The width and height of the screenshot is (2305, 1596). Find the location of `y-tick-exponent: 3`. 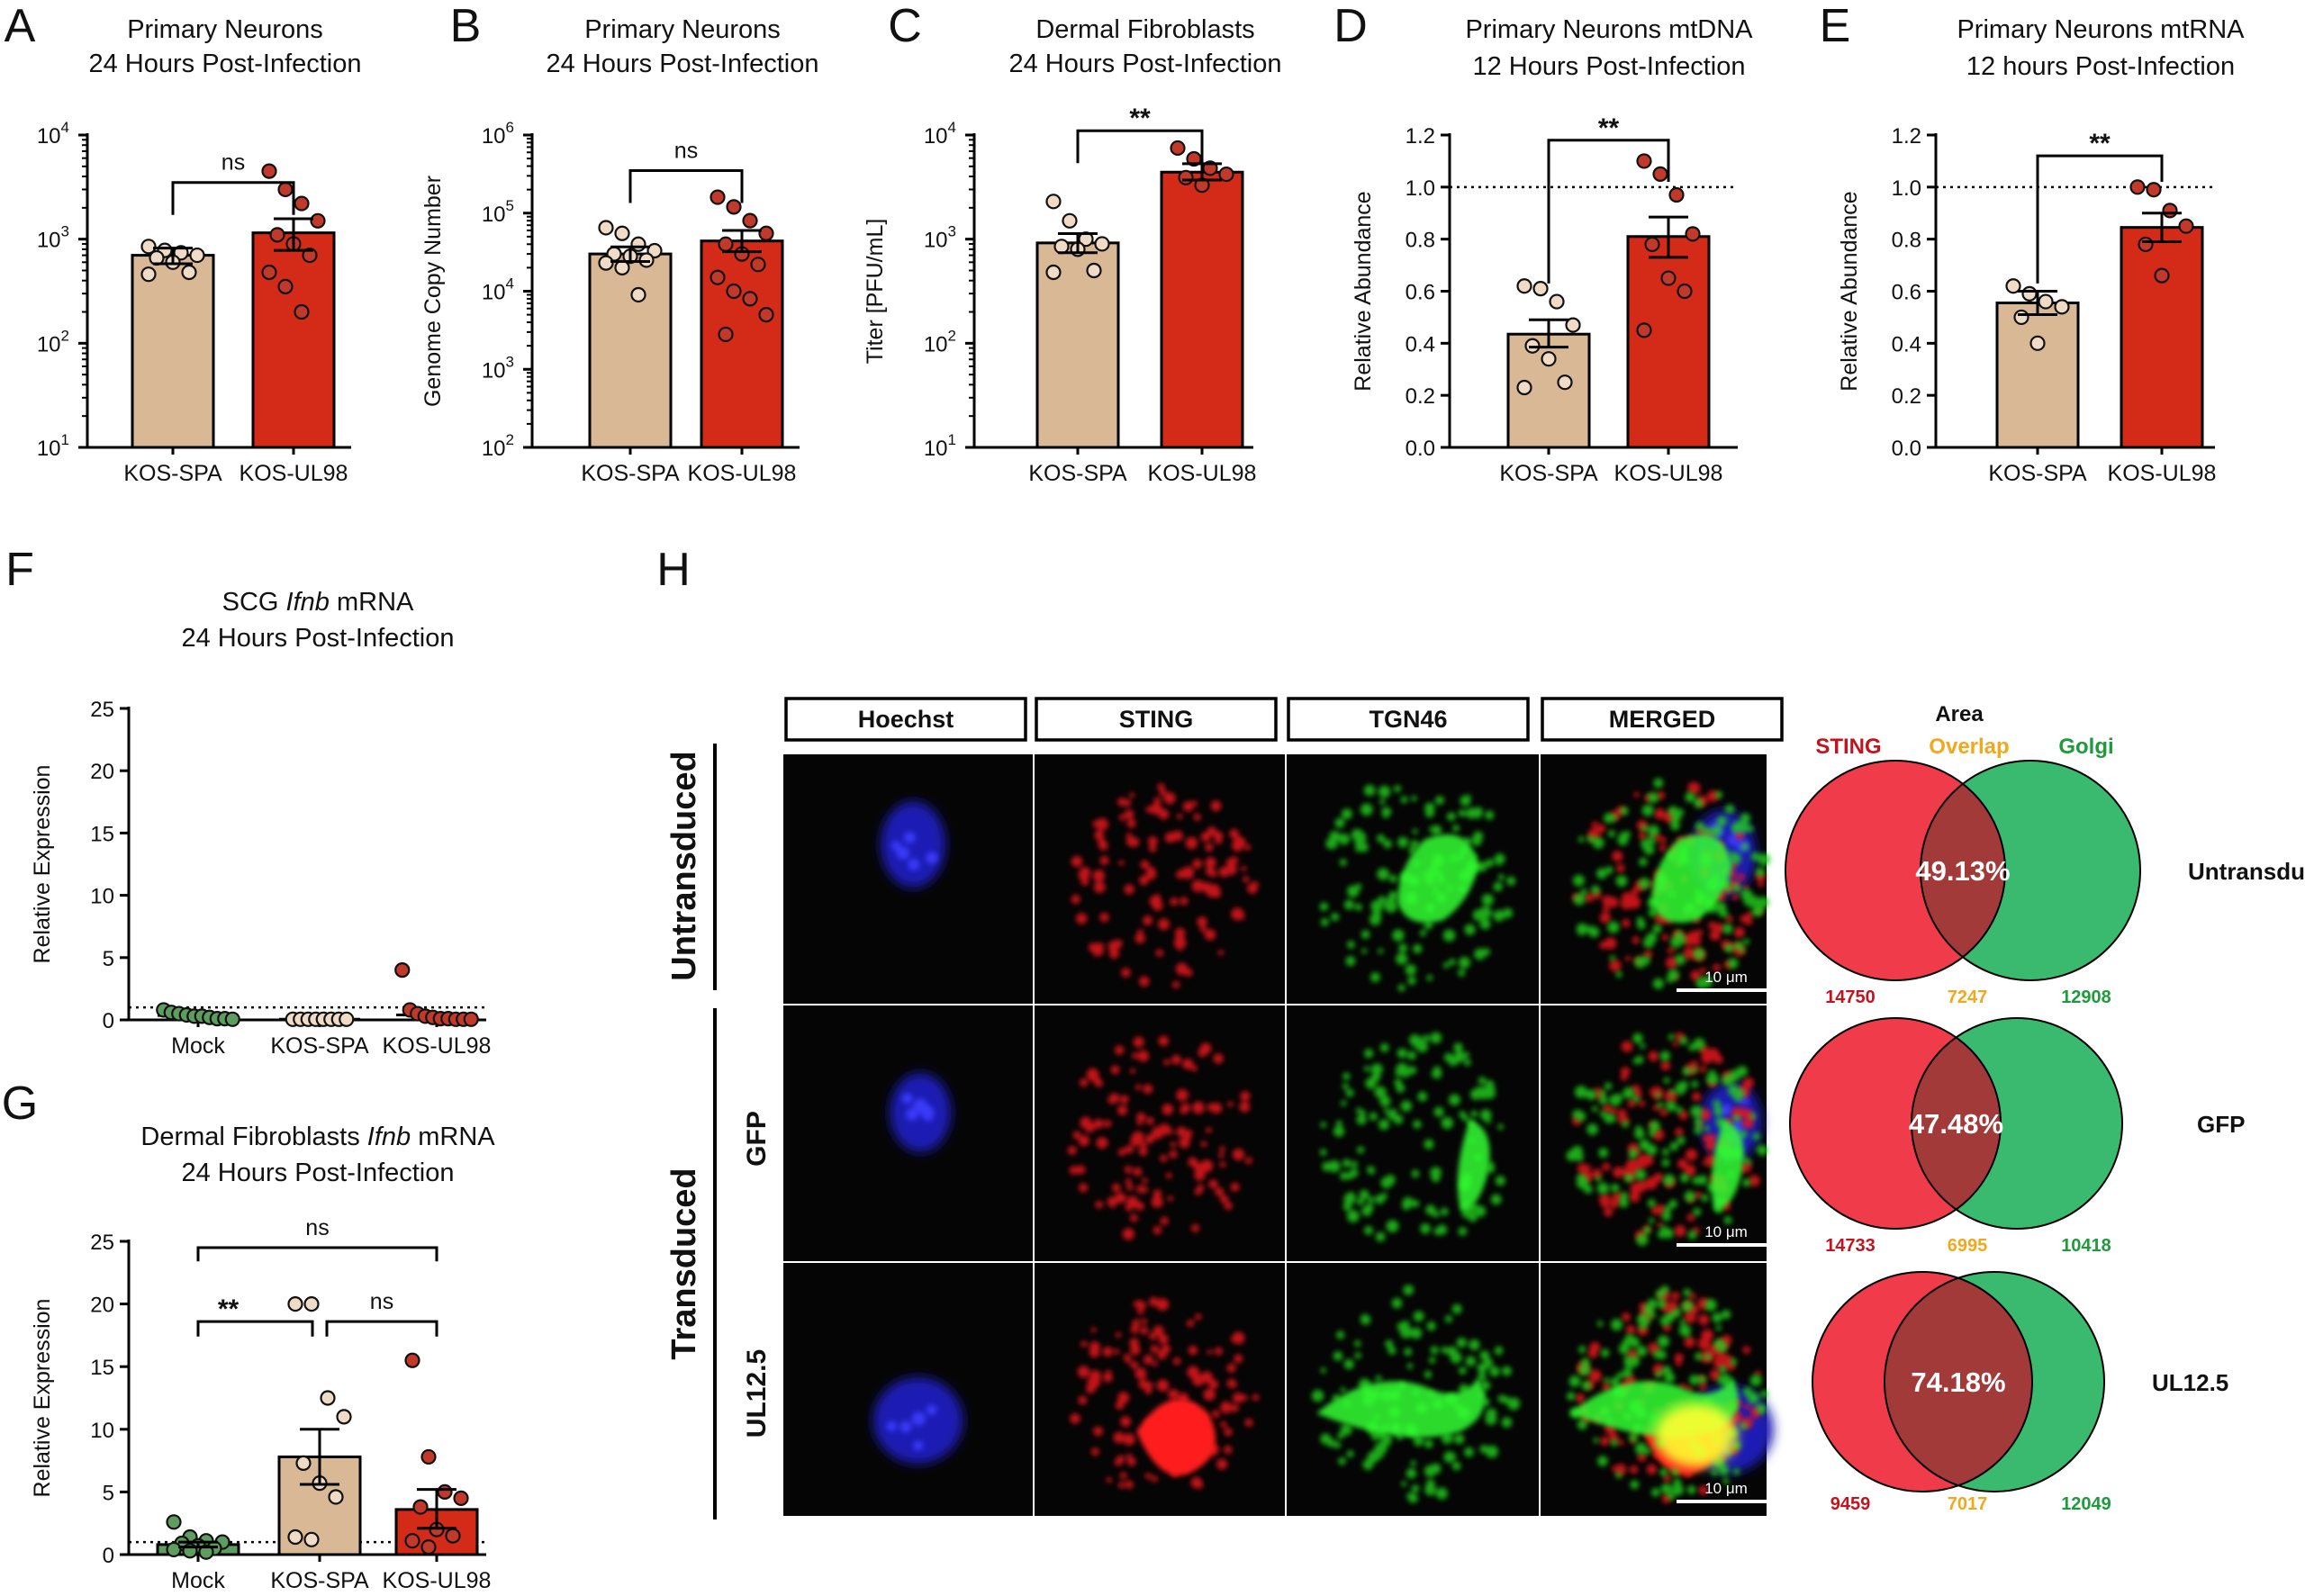

y-tick-exponent: 3 is located at coordinates (952, 231).